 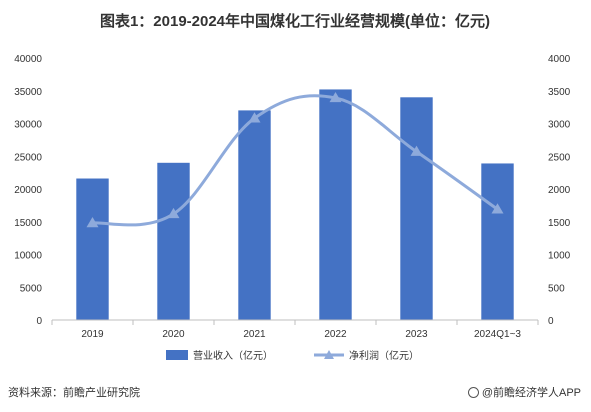 What do you see at coordinates (551, 321) in the screenshot?
I see `right-tick-label: 0` at bounding box center [551, 321].